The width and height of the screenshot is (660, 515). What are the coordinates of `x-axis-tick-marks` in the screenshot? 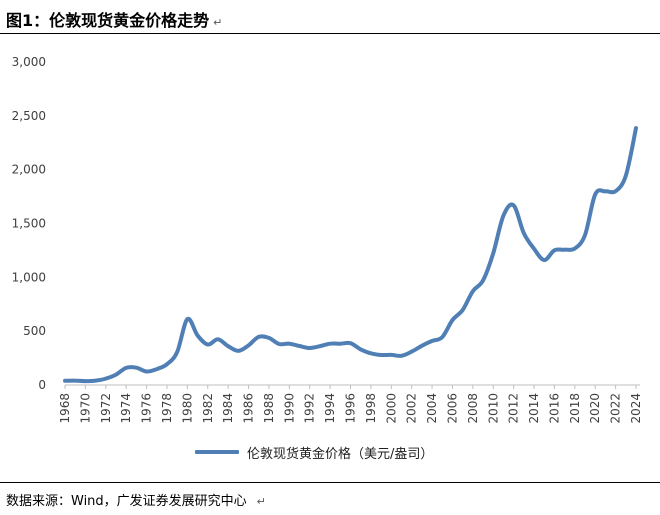 It's located at (350, 387).